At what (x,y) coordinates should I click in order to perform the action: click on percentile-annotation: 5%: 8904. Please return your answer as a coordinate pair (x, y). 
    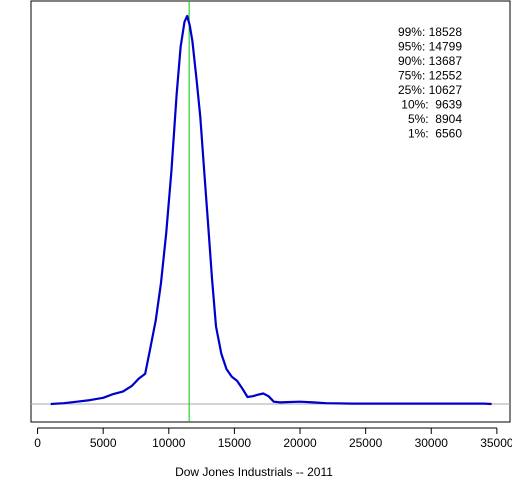
    Looking at the image, I should click on (435, 119).